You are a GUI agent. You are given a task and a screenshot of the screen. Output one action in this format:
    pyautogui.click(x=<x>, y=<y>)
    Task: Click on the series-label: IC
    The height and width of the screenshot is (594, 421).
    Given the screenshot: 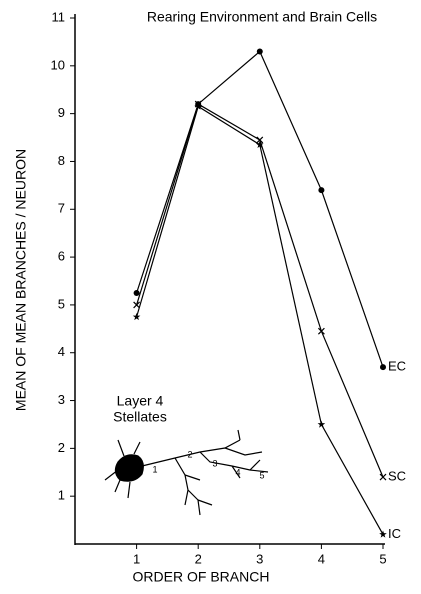 What is the action you would take?
    pyautogui.click(x=394, y=533)
    